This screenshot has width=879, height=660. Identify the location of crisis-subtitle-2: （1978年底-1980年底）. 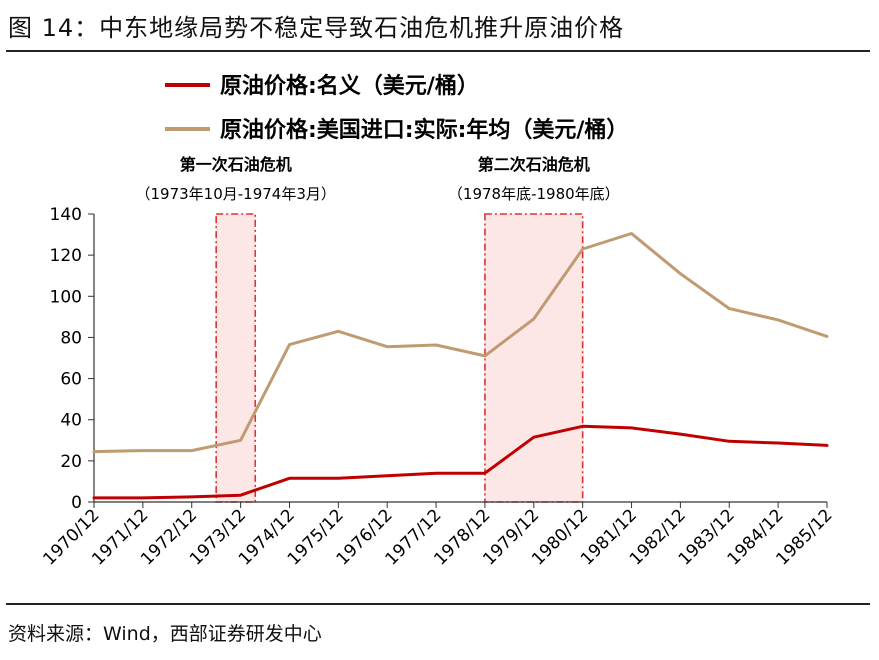
(534, 194).